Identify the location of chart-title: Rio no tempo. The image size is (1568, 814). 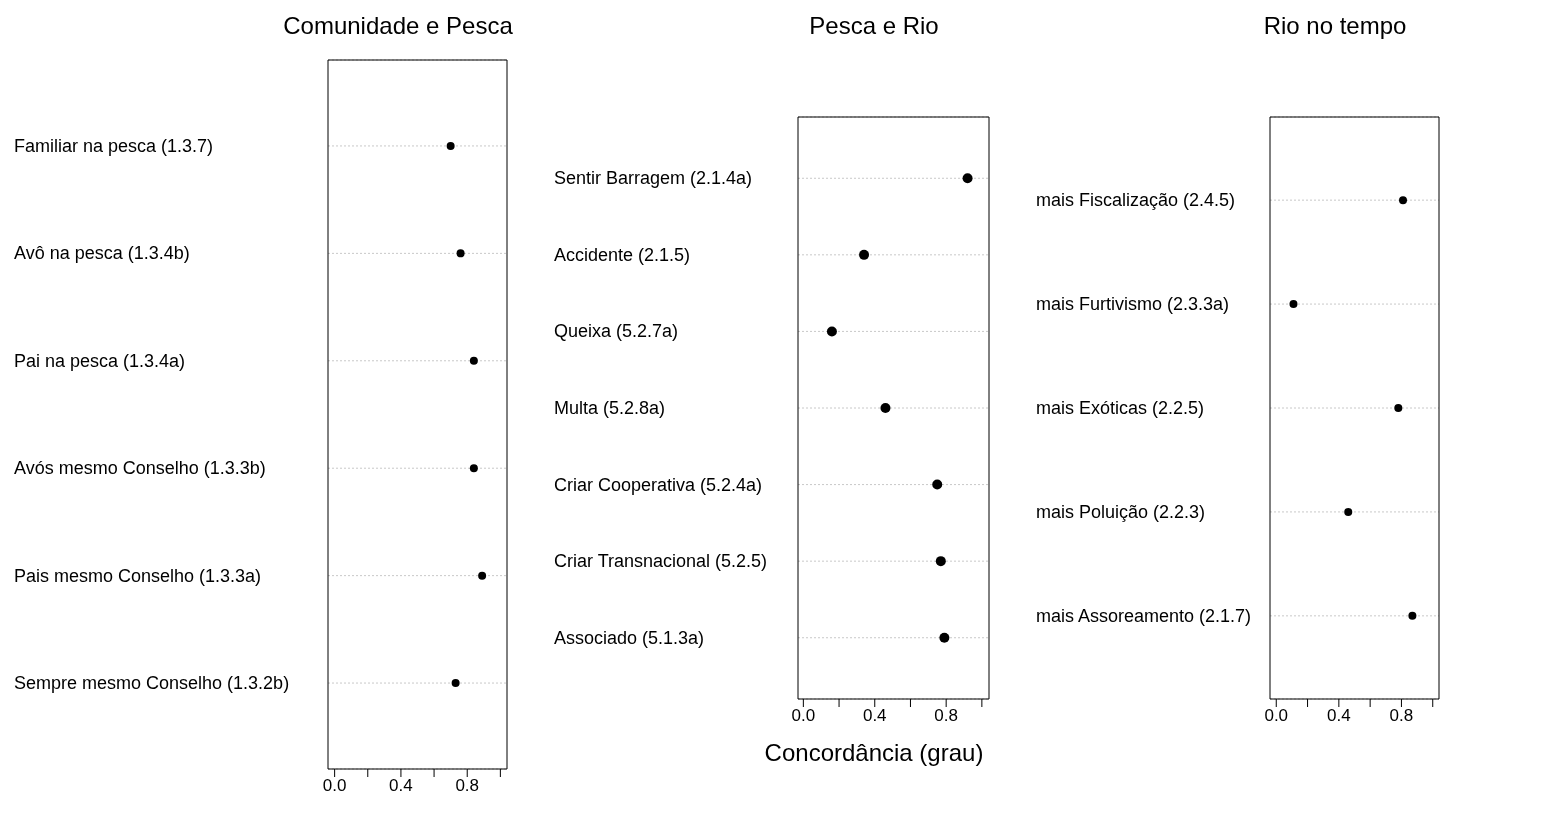
(1335, 26).